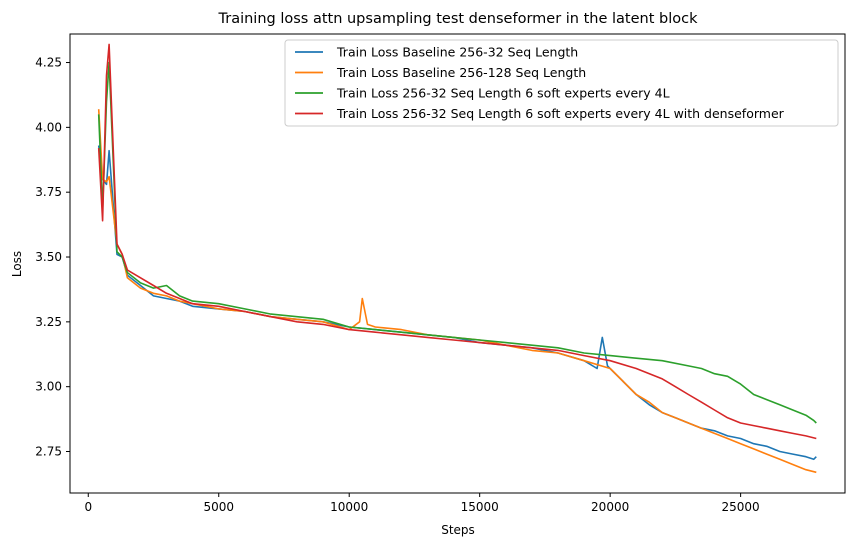 The height and width of the screenshot is (547, 854). Describe the element at coordinates (48, 387) in the screenshot. I see `y-tick-label: 3.00` at that location.